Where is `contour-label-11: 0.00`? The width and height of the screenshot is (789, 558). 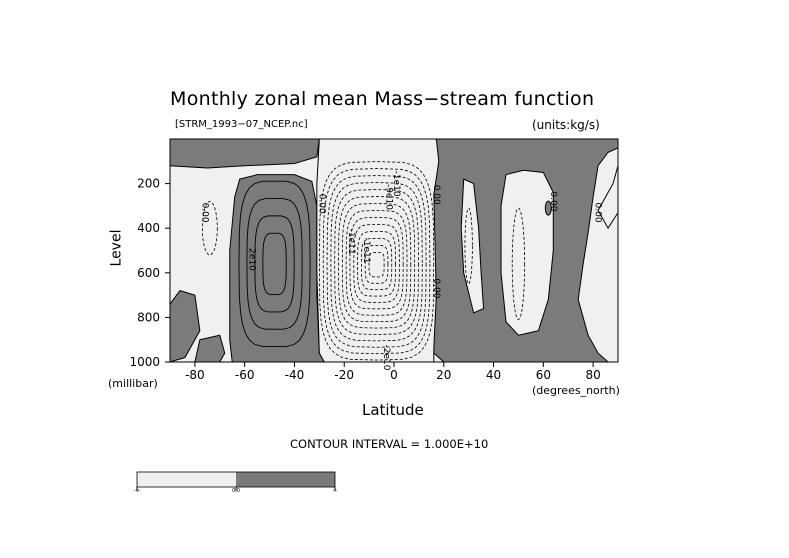
contour-label-11: 0.00 is located at coordinates (598, 213).